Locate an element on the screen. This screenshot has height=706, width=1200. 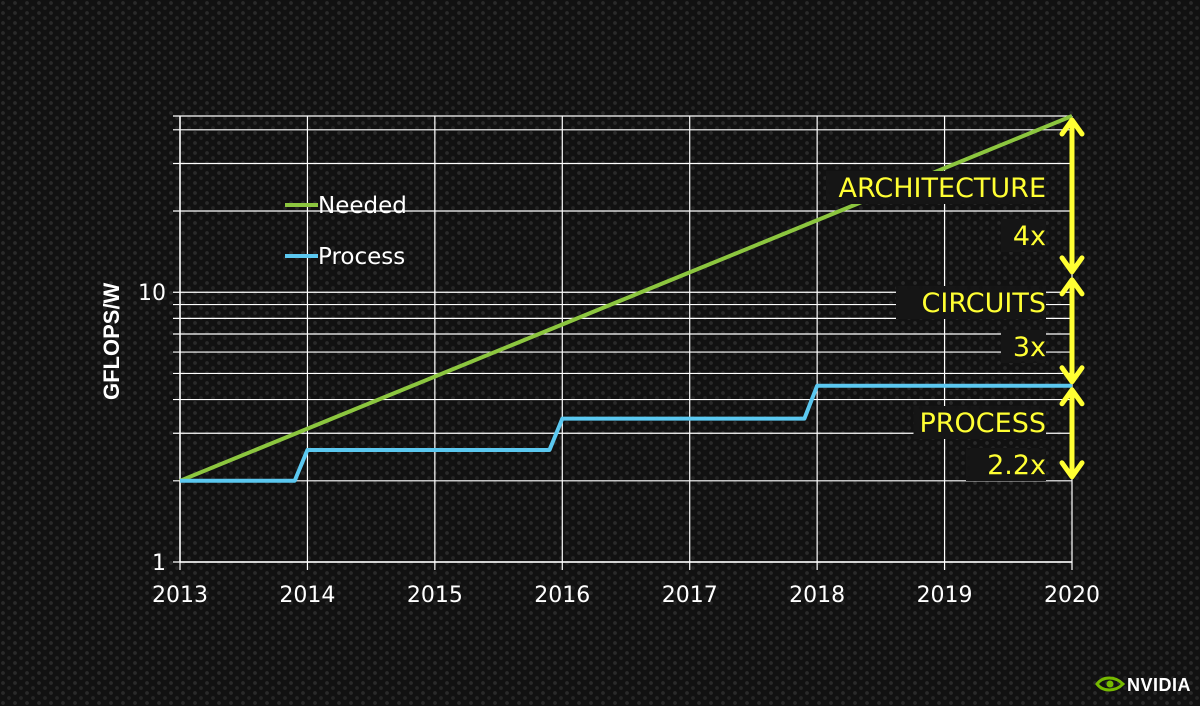
y-axis-label: GFLOPS/W is located at coordinates (111, 341).